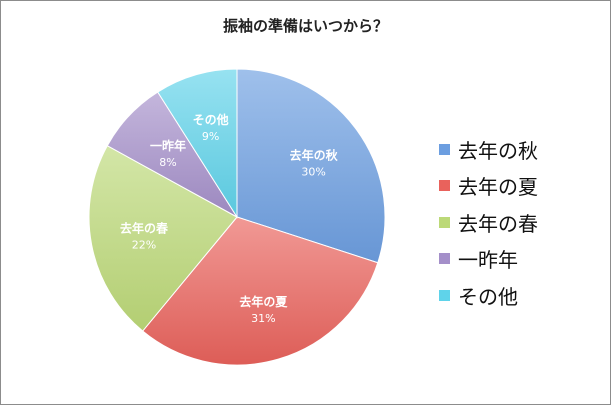 This screenshot has height=406, width=611. I want to click on chart-title: 振袖の準備はいつから？, so click(305, 26).